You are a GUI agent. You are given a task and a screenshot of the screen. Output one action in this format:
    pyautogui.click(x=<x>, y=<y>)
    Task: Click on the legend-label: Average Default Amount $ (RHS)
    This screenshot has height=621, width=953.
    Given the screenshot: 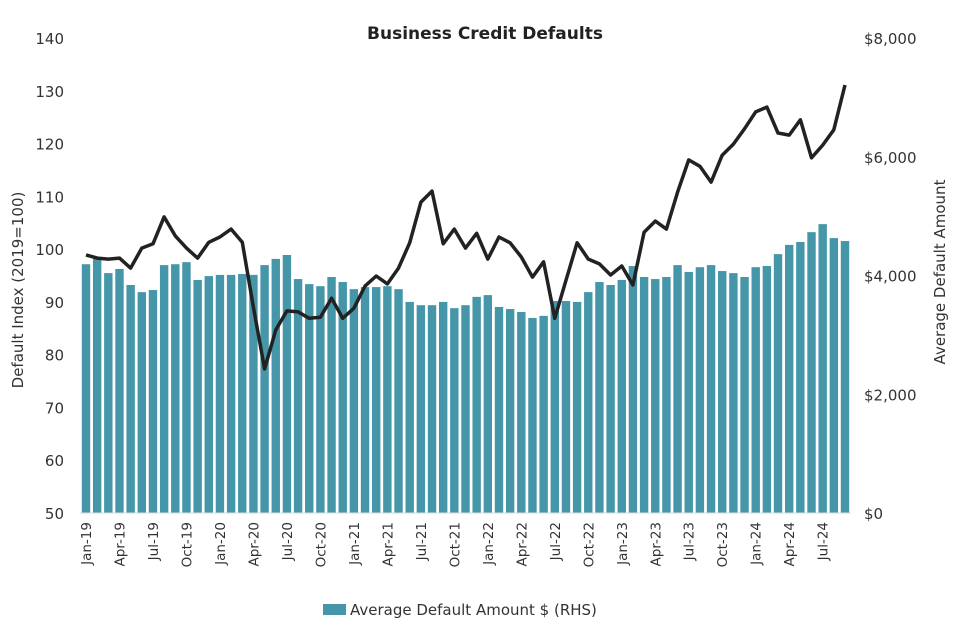 What is the action you would take?
    pyautogui.click(x=473, y=610)
    